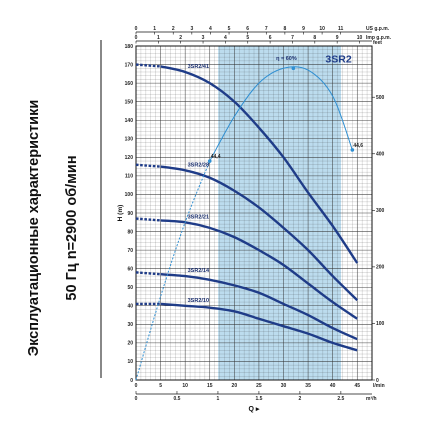 This screenshot has height=440, width=440. What do you see at coordinates (379, 386) in the screenshot?
I see `x-unit-label: l/min` at bounding box center [379, 386].